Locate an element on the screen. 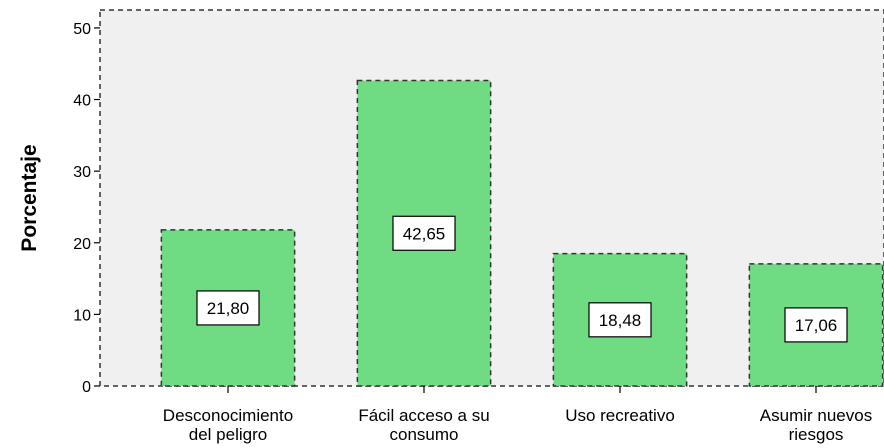 The width and height of the screenshot is (884, 448). data-label: 17,06 is located at coordinates (816, 325).